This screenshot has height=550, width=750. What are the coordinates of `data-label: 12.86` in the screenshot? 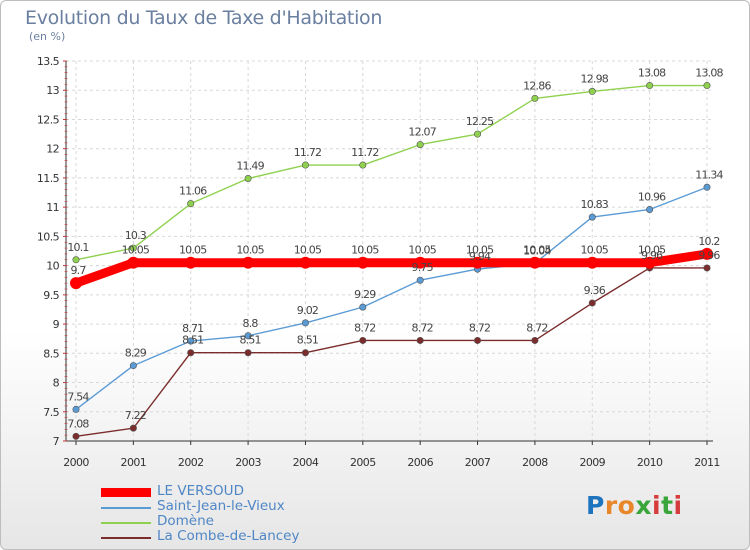 It's located at (537, 85).